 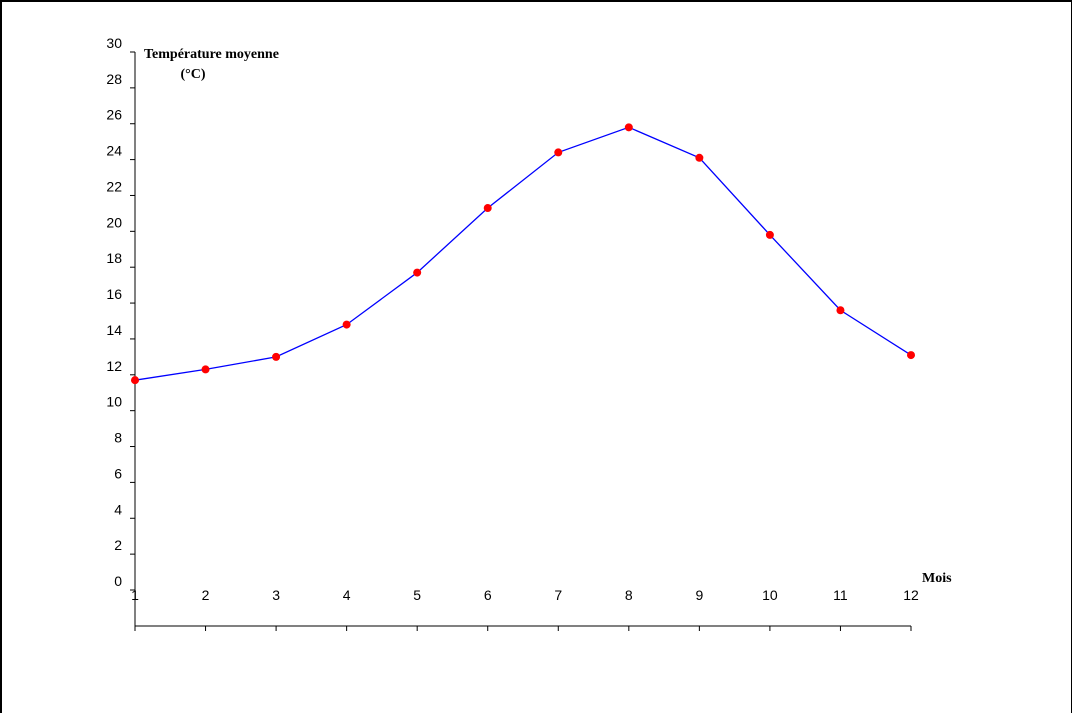 I want to click on x-tick-label: 4, so click(x=347, y=595).